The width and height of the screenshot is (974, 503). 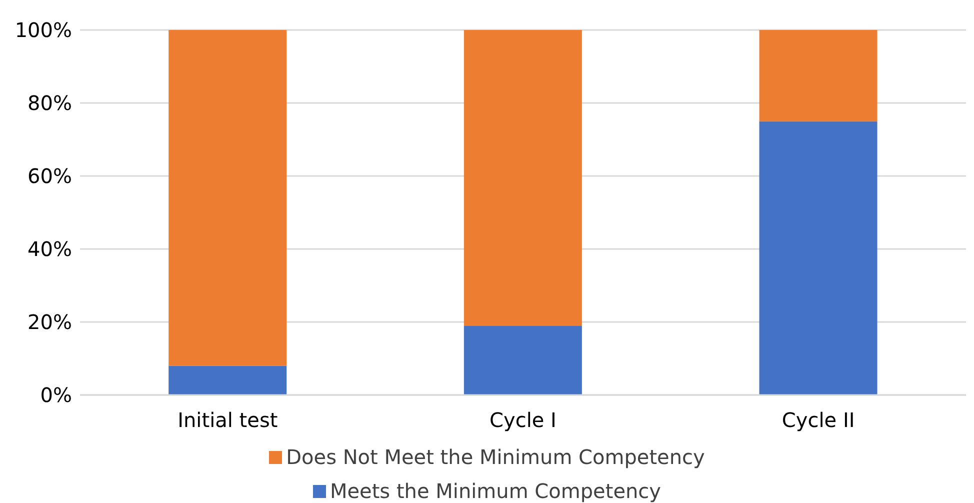 What do you see at coordinates (496, 491) in the screenshot?
I see `legend-label: Meets the Minimum Competency` at bounding box center [496, 491].